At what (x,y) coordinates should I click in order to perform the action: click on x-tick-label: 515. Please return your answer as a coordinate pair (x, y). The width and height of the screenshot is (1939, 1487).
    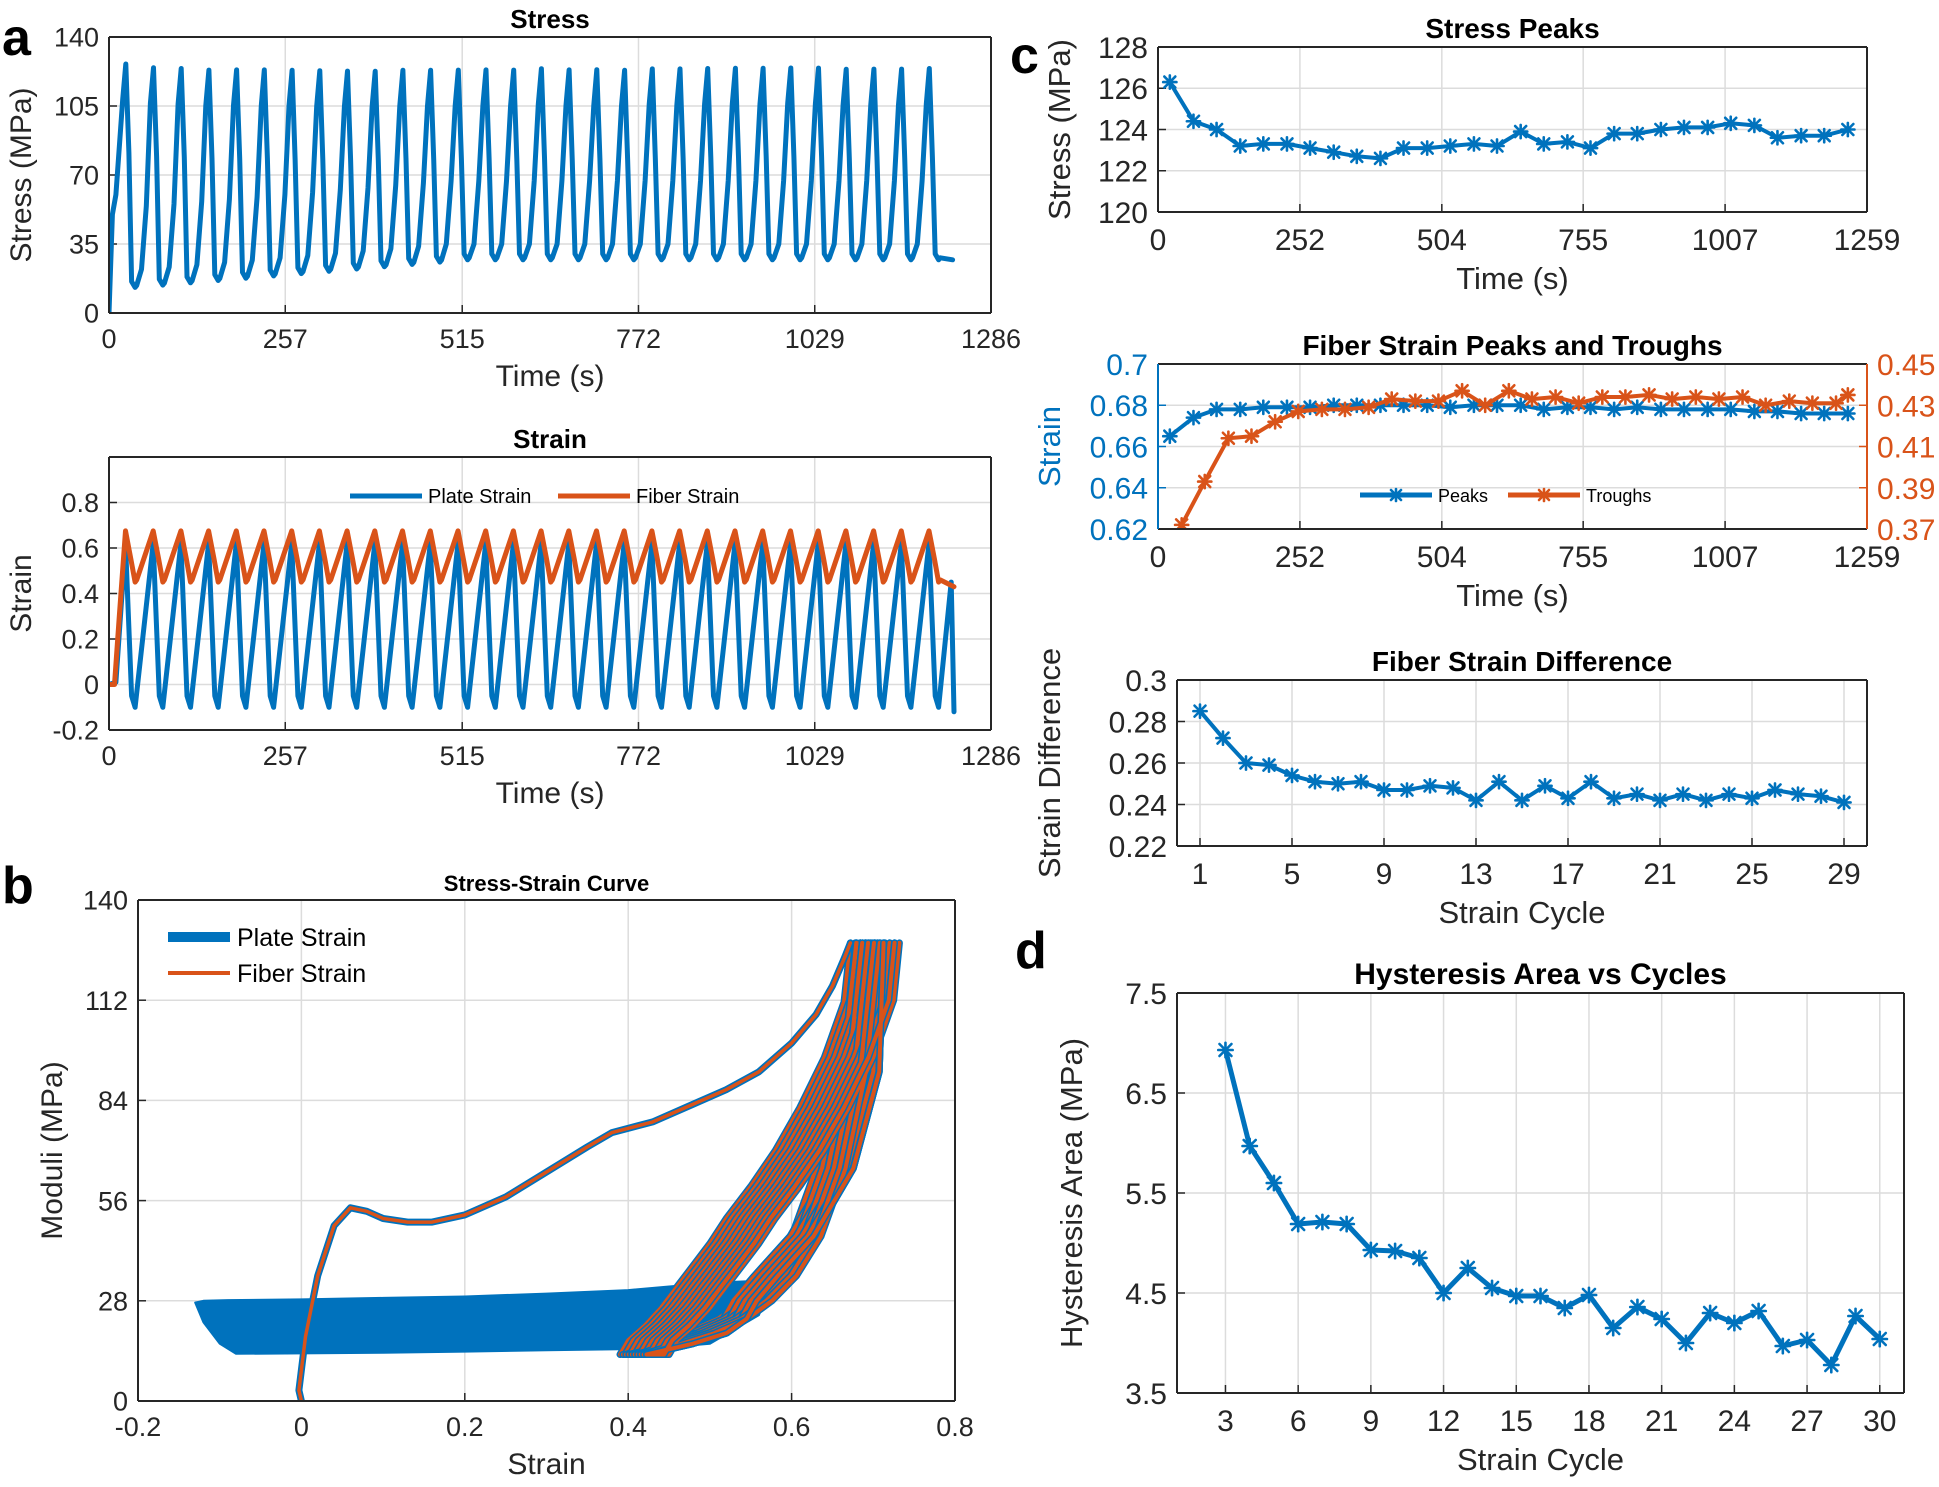
    Looking at the image, I should click on (462, 339).